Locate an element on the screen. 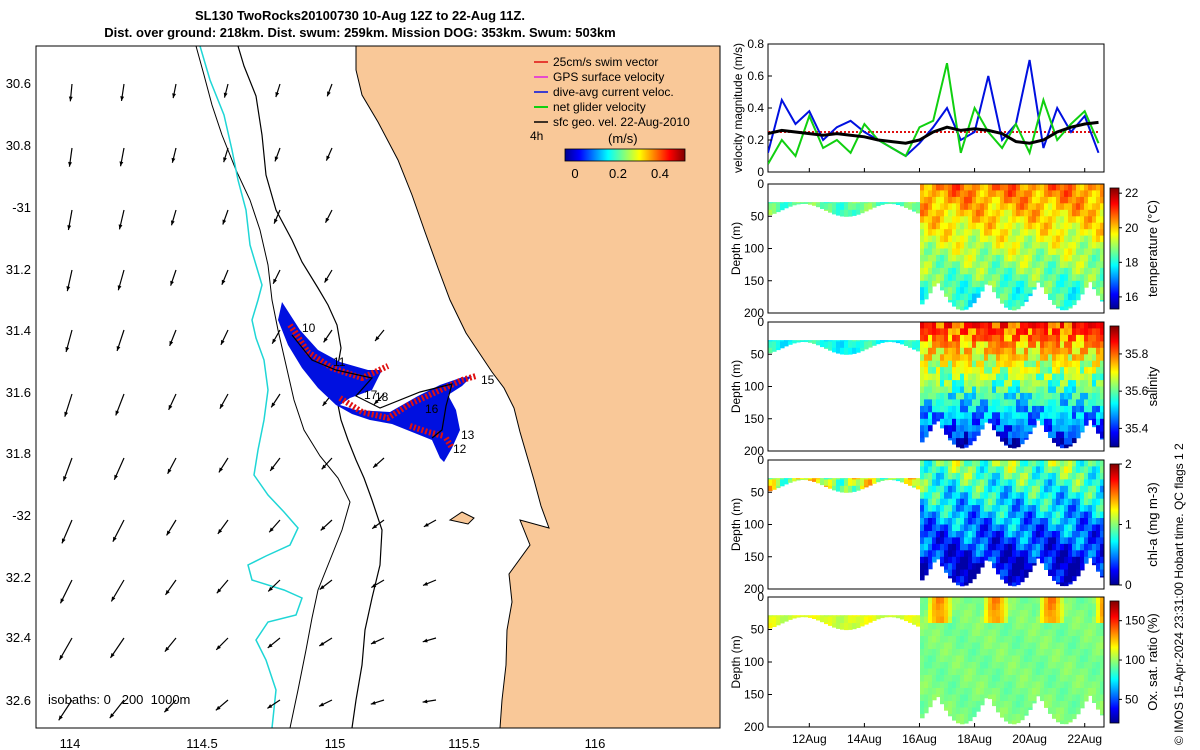 The height and width of the screenshot is (750, 1200). section-ytick-label: 150 is located at coordinates (754, 557).